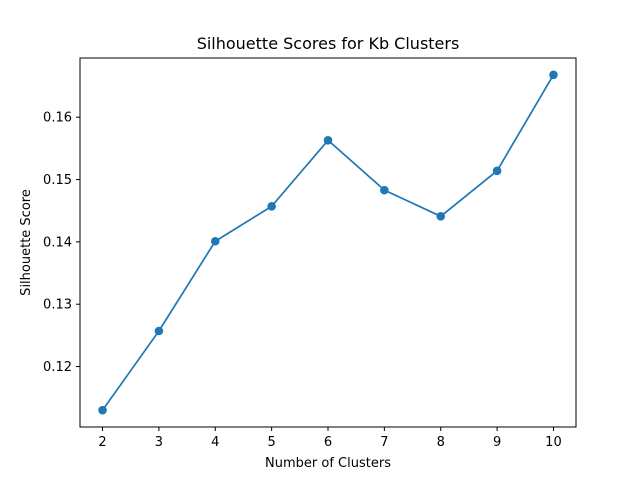 This screenshot has height=480, width=640. Describe the element at coordinates (553, 442) in the screenshot. I see `x-tick-label: 10` at that location.